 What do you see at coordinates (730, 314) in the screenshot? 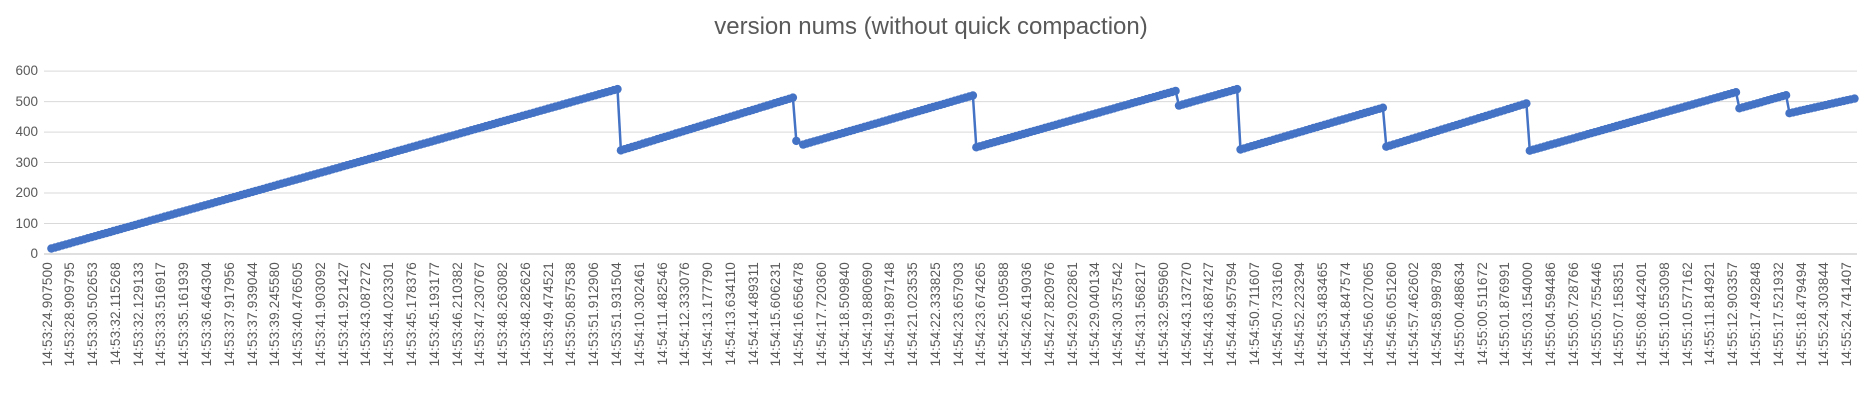
I see `x-tick-label: 14:54:13.634110` at bounding box center [730, 314].